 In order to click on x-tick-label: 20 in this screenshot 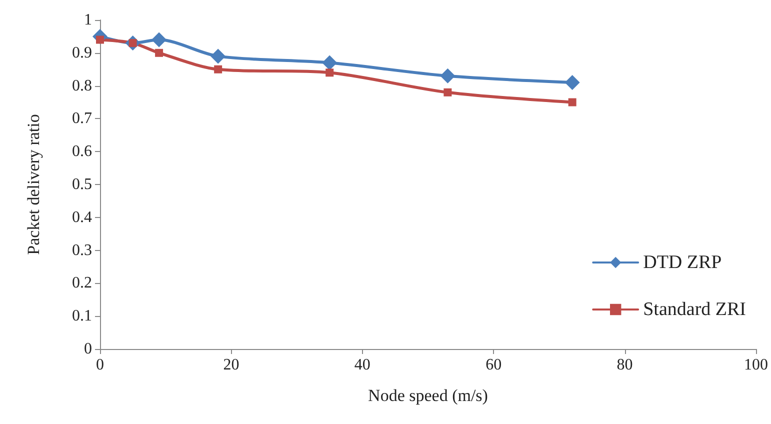, I will do `click(231, 365)`.